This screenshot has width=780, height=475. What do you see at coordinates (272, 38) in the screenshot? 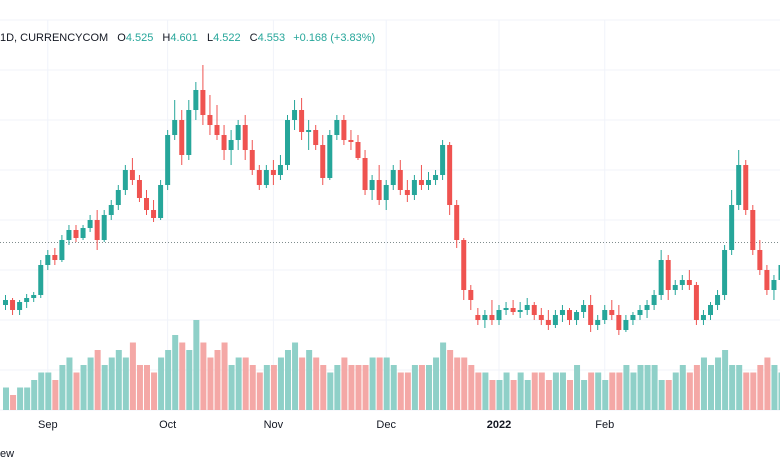
I see `close-value: 4.553` at bounding box center [272, 38].